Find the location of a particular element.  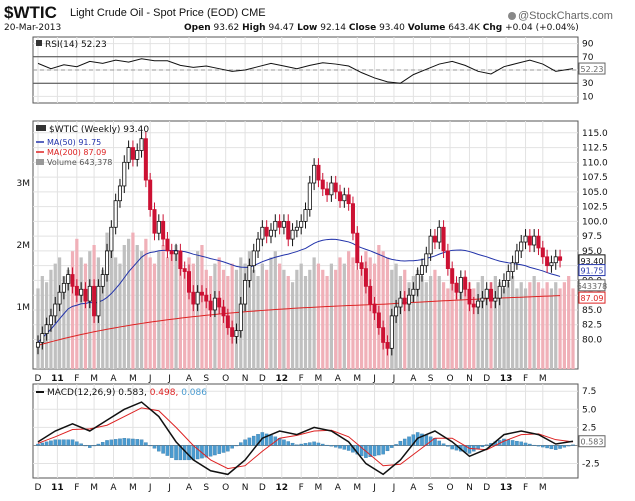

price-legend: $WTIC (Weekly) 93.40 is located at coordinates (99, 130).